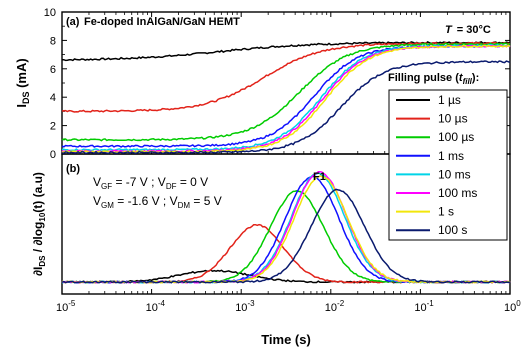 The image size is (530, 354). Describe the element at coordinates (446, 212) in the screenshot. I see `legend-entry: 1 s` at that location.